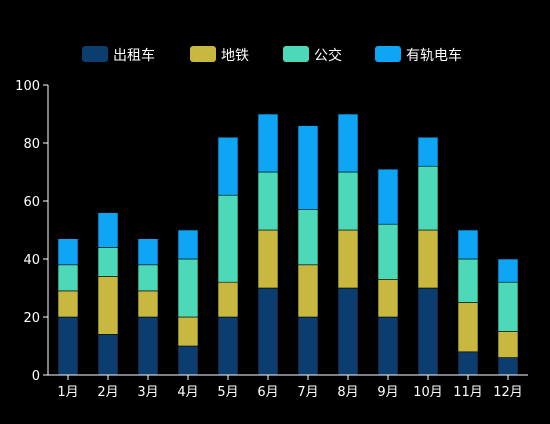 This screenshot has width=550, height=424. What do you see at coordinates (307, 392) in the screenshot?
I see `x-tick-label-6: 7月` at bounding box center [307, 392].